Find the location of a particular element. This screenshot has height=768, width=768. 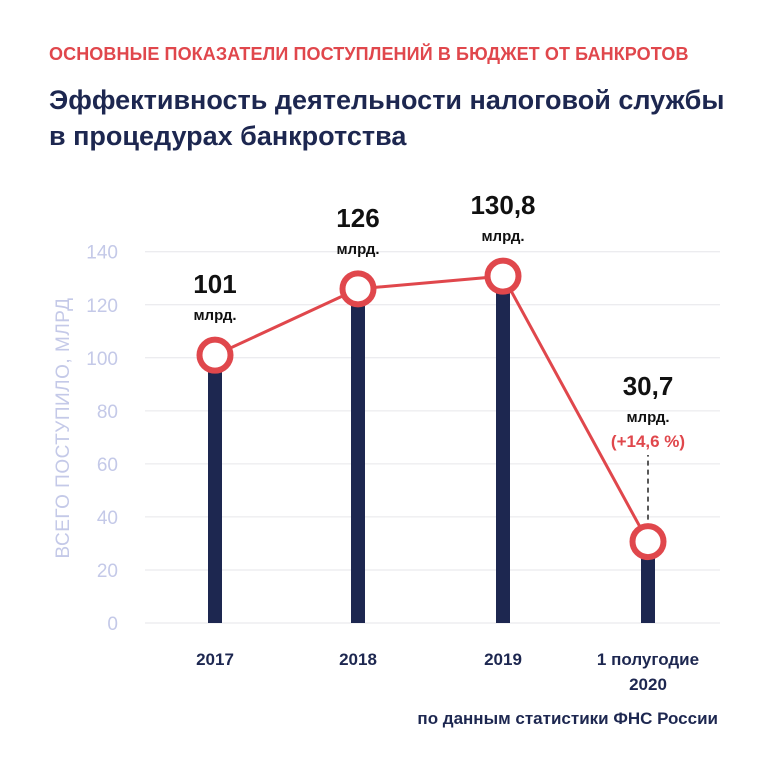

x-tick-label: 1 полугодие is located at coordinates (648, 659).